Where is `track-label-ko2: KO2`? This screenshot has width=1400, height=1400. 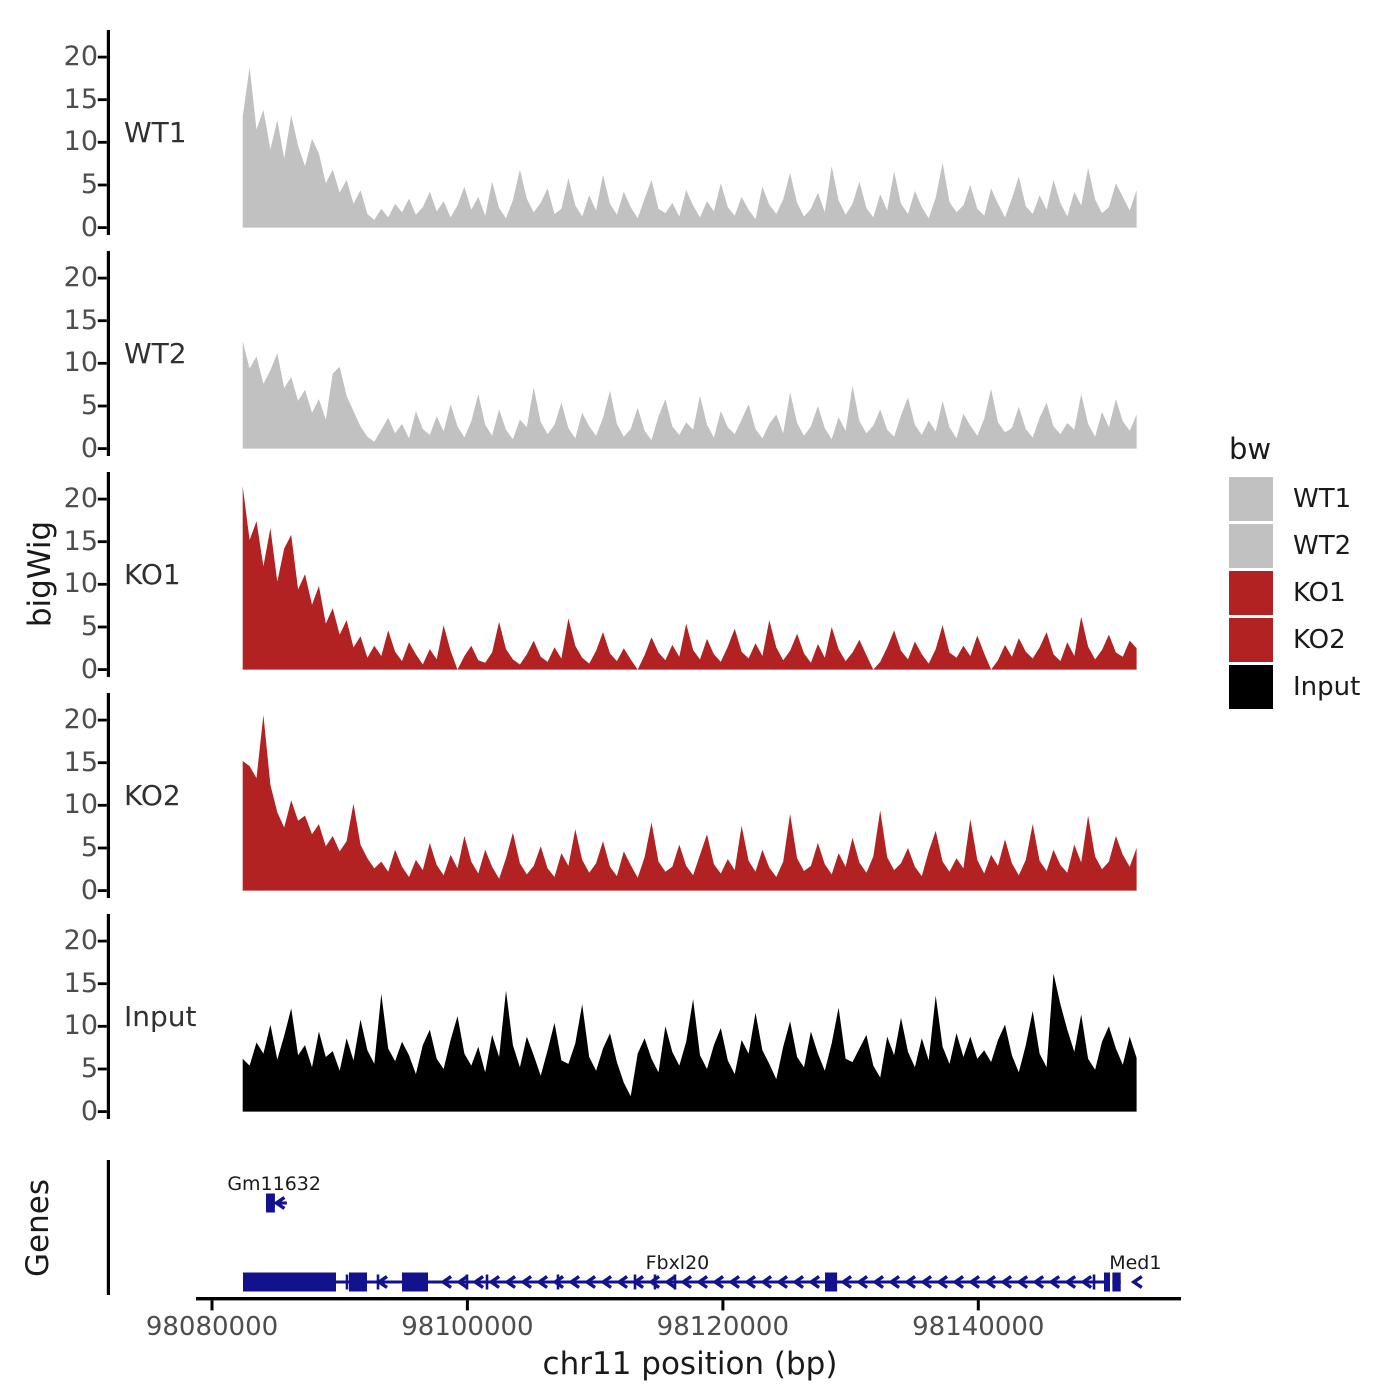 track-label-ko2: KO2 is located at coordinates (152, 795).